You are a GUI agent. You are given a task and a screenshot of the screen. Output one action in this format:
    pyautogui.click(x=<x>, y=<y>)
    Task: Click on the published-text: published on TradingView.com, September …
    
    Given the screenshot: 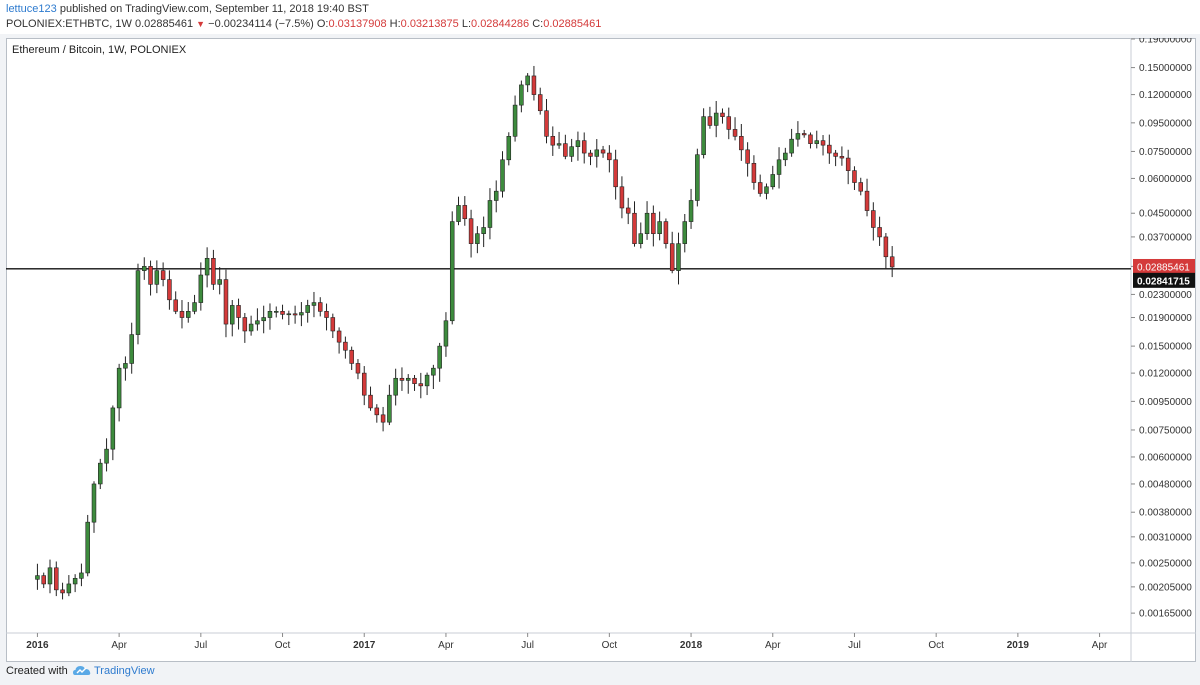 What is the action you would take?
    pyautogui.click(x=214, y=9)
    